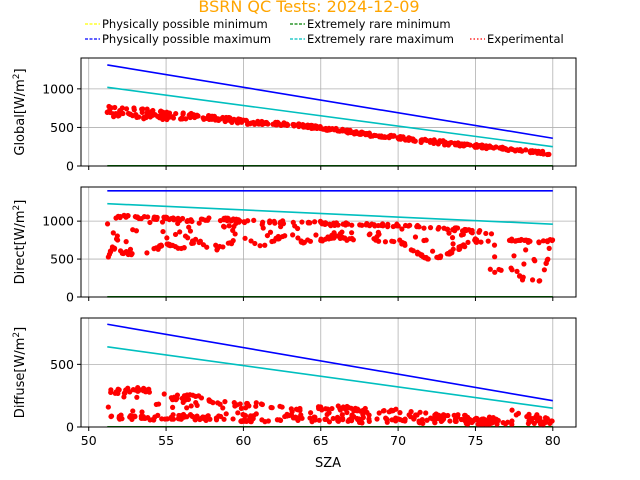  Describe the element at coordinates (17, 208) in the screenshot. I see `y-axis-label-sup: 2` at that location.